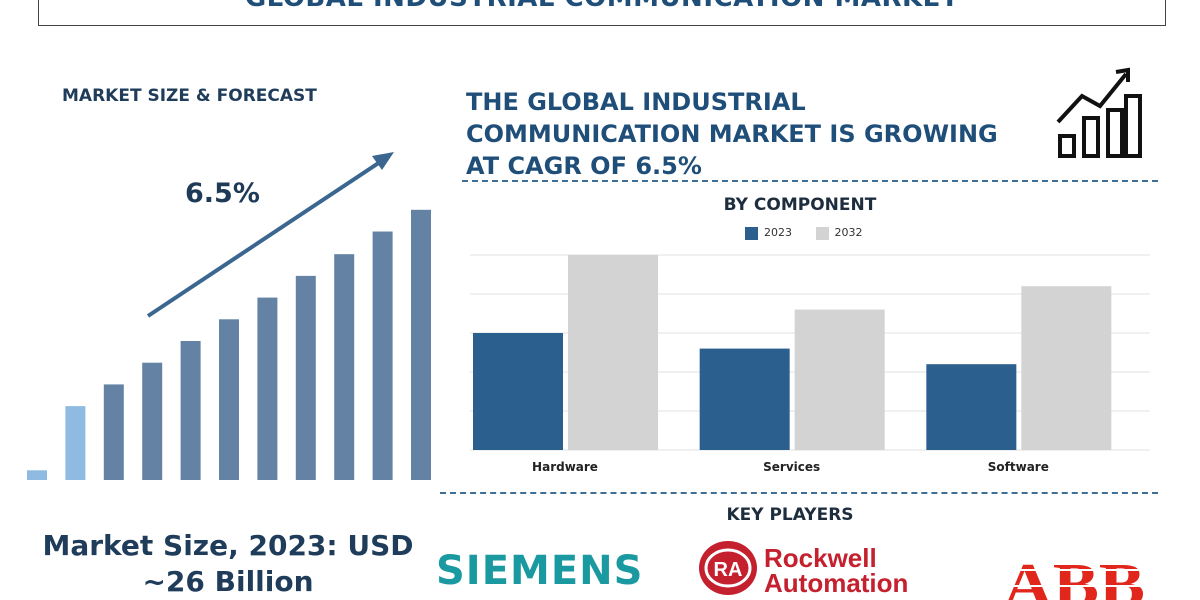  I want to click on rockwell-wordmark: Rockwell Automation, so click(836, 570).